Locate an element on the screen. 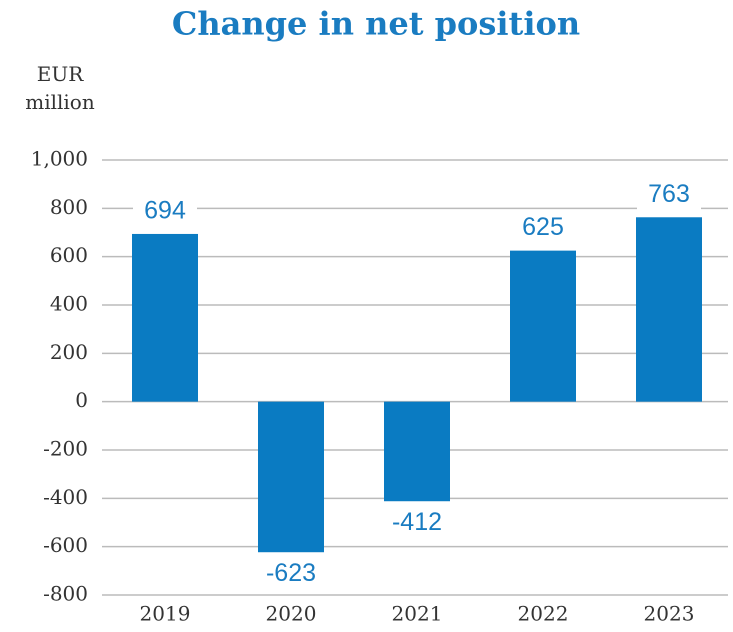 The width and height of the screenshot is (733, 632). x-tick-label: 2022 is located at coordinates (543, 614).